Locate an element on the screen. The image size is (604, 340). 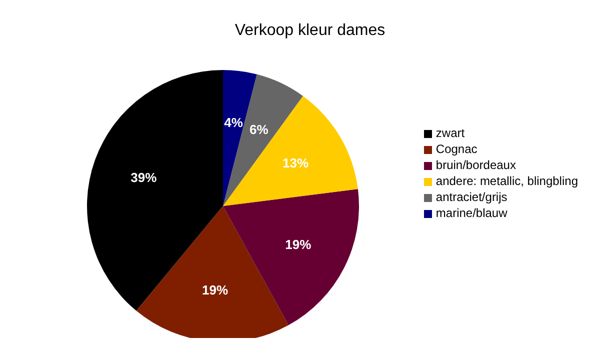
legend-label: andere: metallic, blingbling is located at coordinates (507, 181).